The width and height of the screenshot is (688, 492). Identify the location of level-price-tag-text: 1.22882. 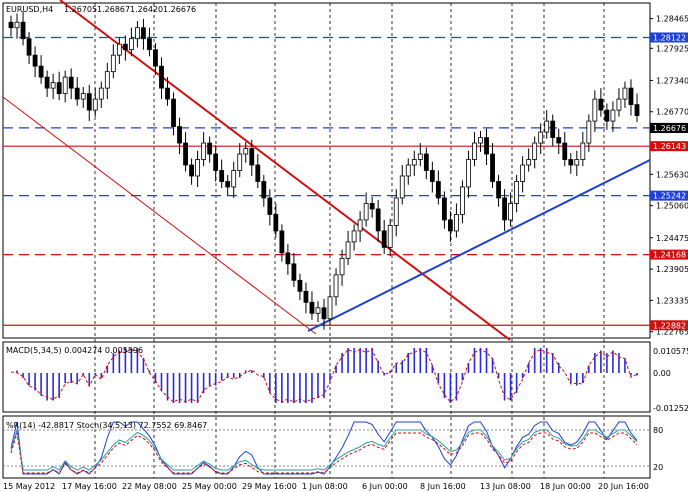
(669, 325).